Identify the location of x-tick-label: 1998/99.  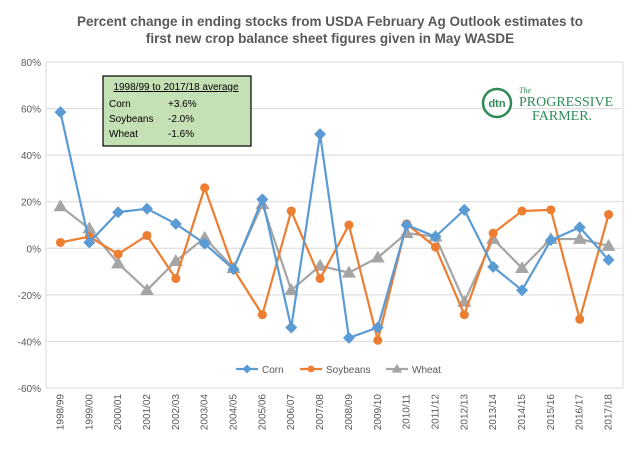
(60, 412).